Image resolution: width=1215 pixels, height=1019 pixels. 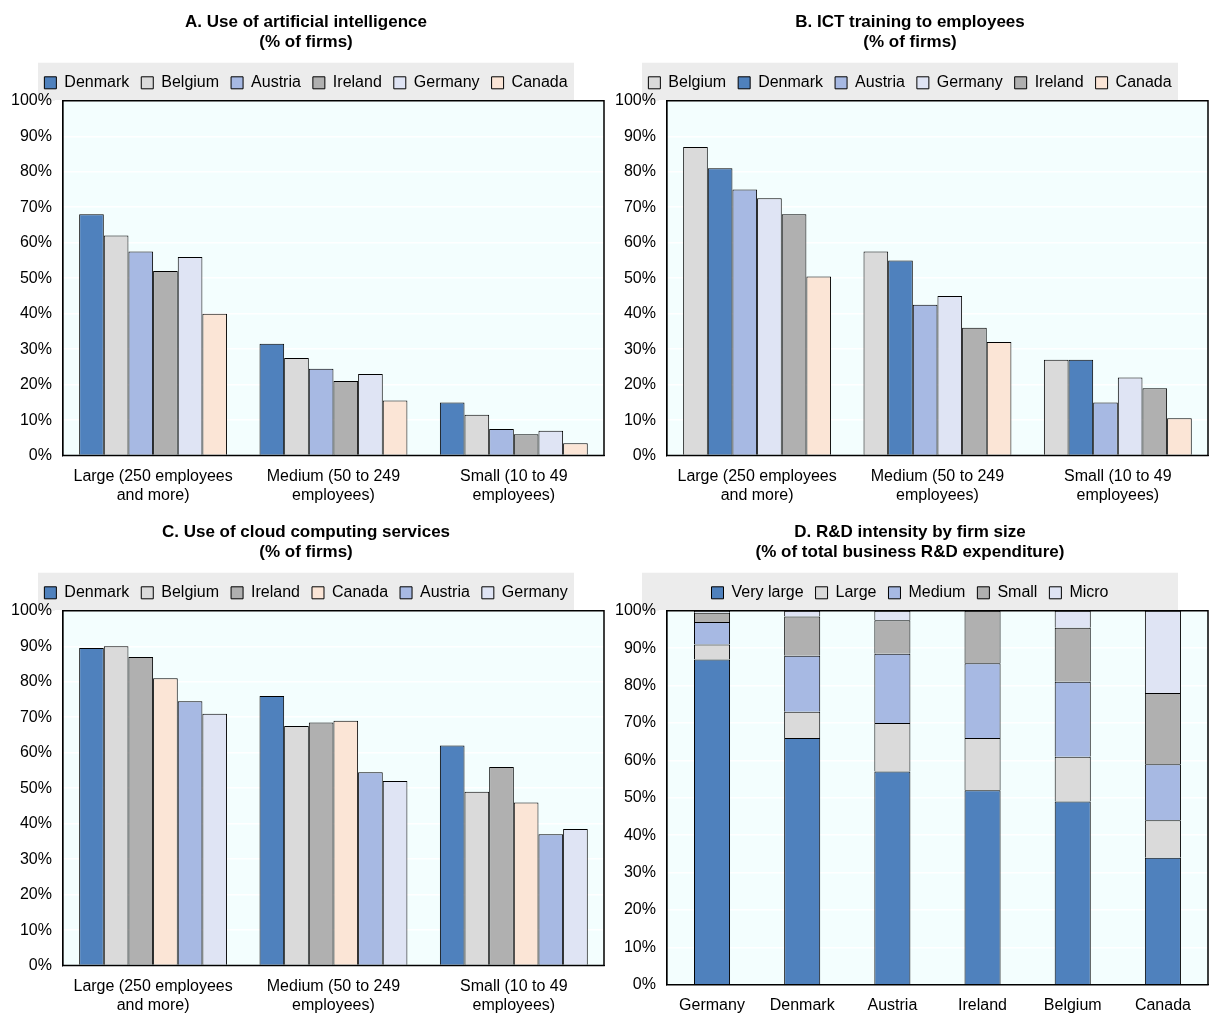 What do you see at coordinates (910, 531) in the screenshot?
I see `chart-title: D. R&D intensity by firm size` at bounding box center [910, 531].